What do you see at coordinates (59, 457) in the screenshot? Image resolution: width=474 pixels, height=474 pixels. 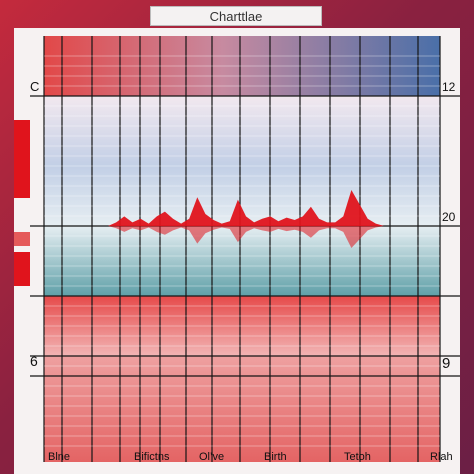 I see `x-tick-0: Blne` at bounding box center [59, 457].